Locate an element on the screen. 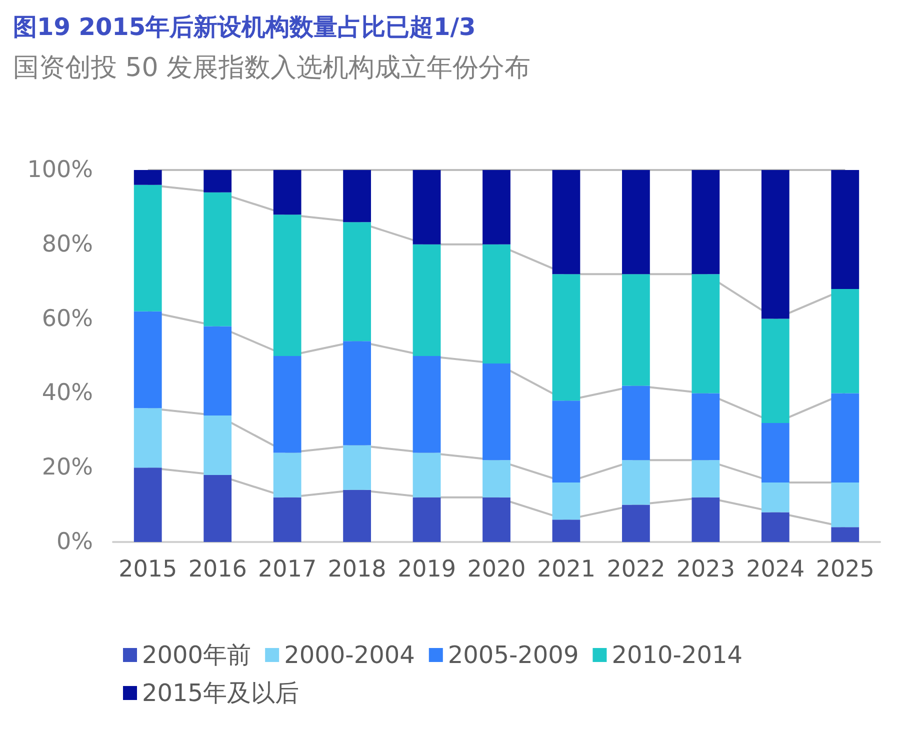  x-tick-label: 2017 is located at coordinates (287, 569).